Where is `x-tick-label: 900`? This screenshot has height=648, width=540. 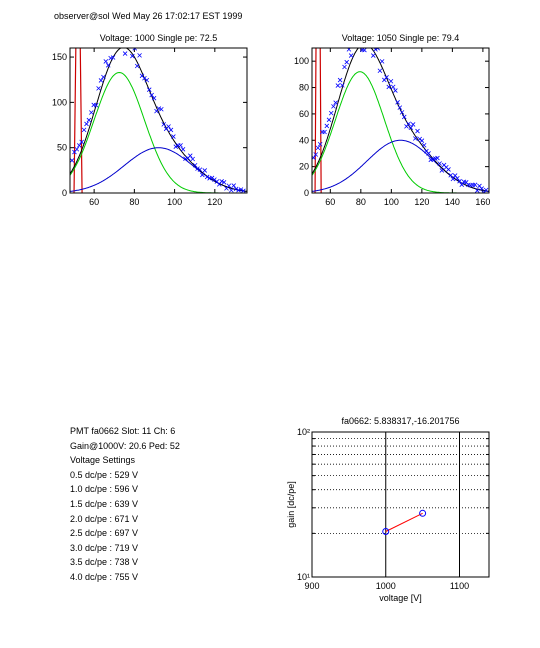
x-tick-label: 900 is located at coordinates (311, 586).